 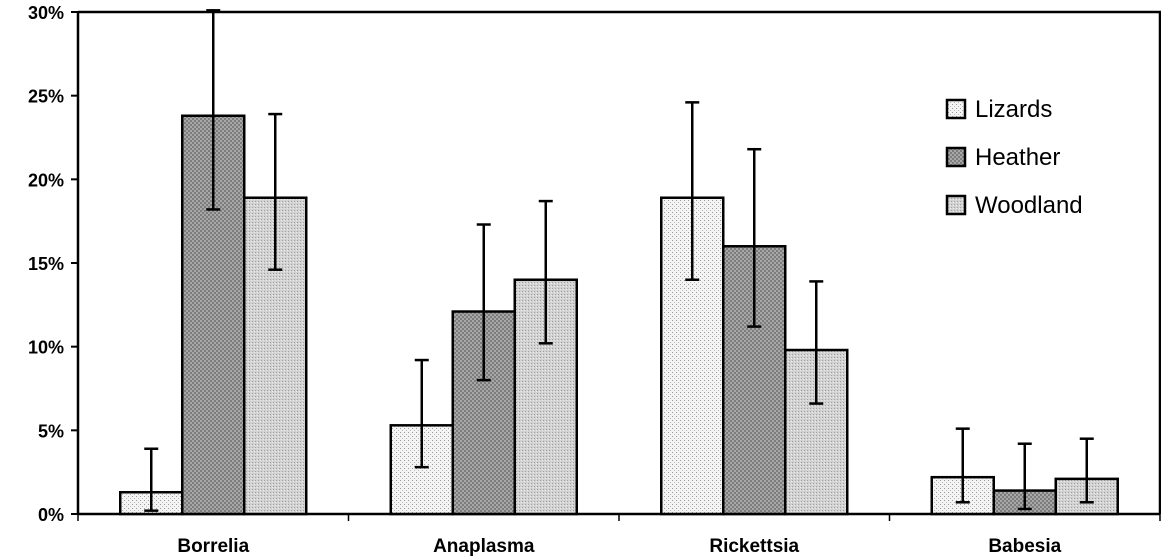 I want to click on y-tick-label: 5%, so click(x=51, y=431).